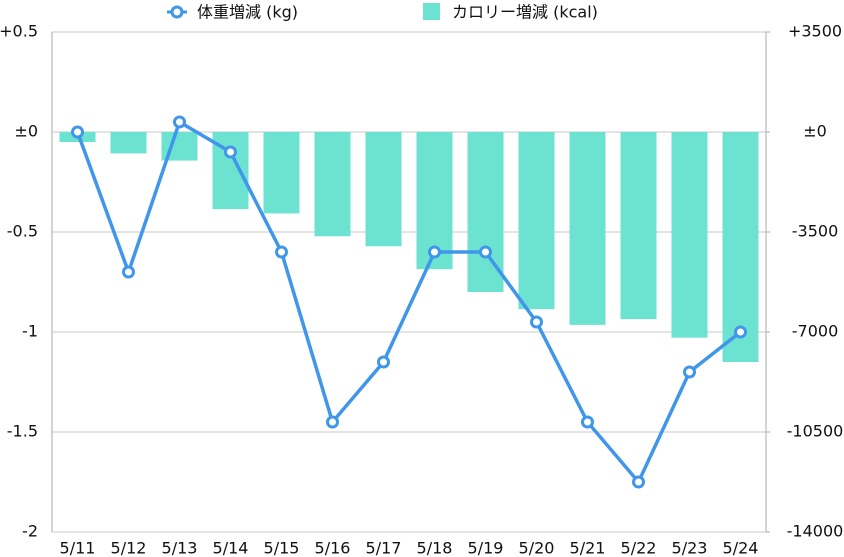 This screenshot has height=557, width=844. Describe the element at coordinates (22, 231) in the screenshot. I see `y-tick-label: -0.5` at that location.